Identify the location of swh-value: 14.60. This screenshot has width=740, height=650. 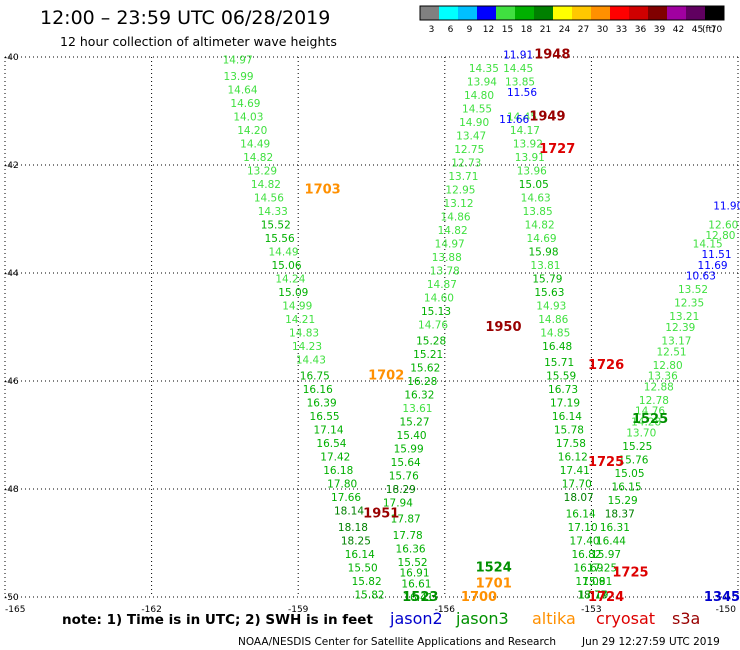
(439, 298).